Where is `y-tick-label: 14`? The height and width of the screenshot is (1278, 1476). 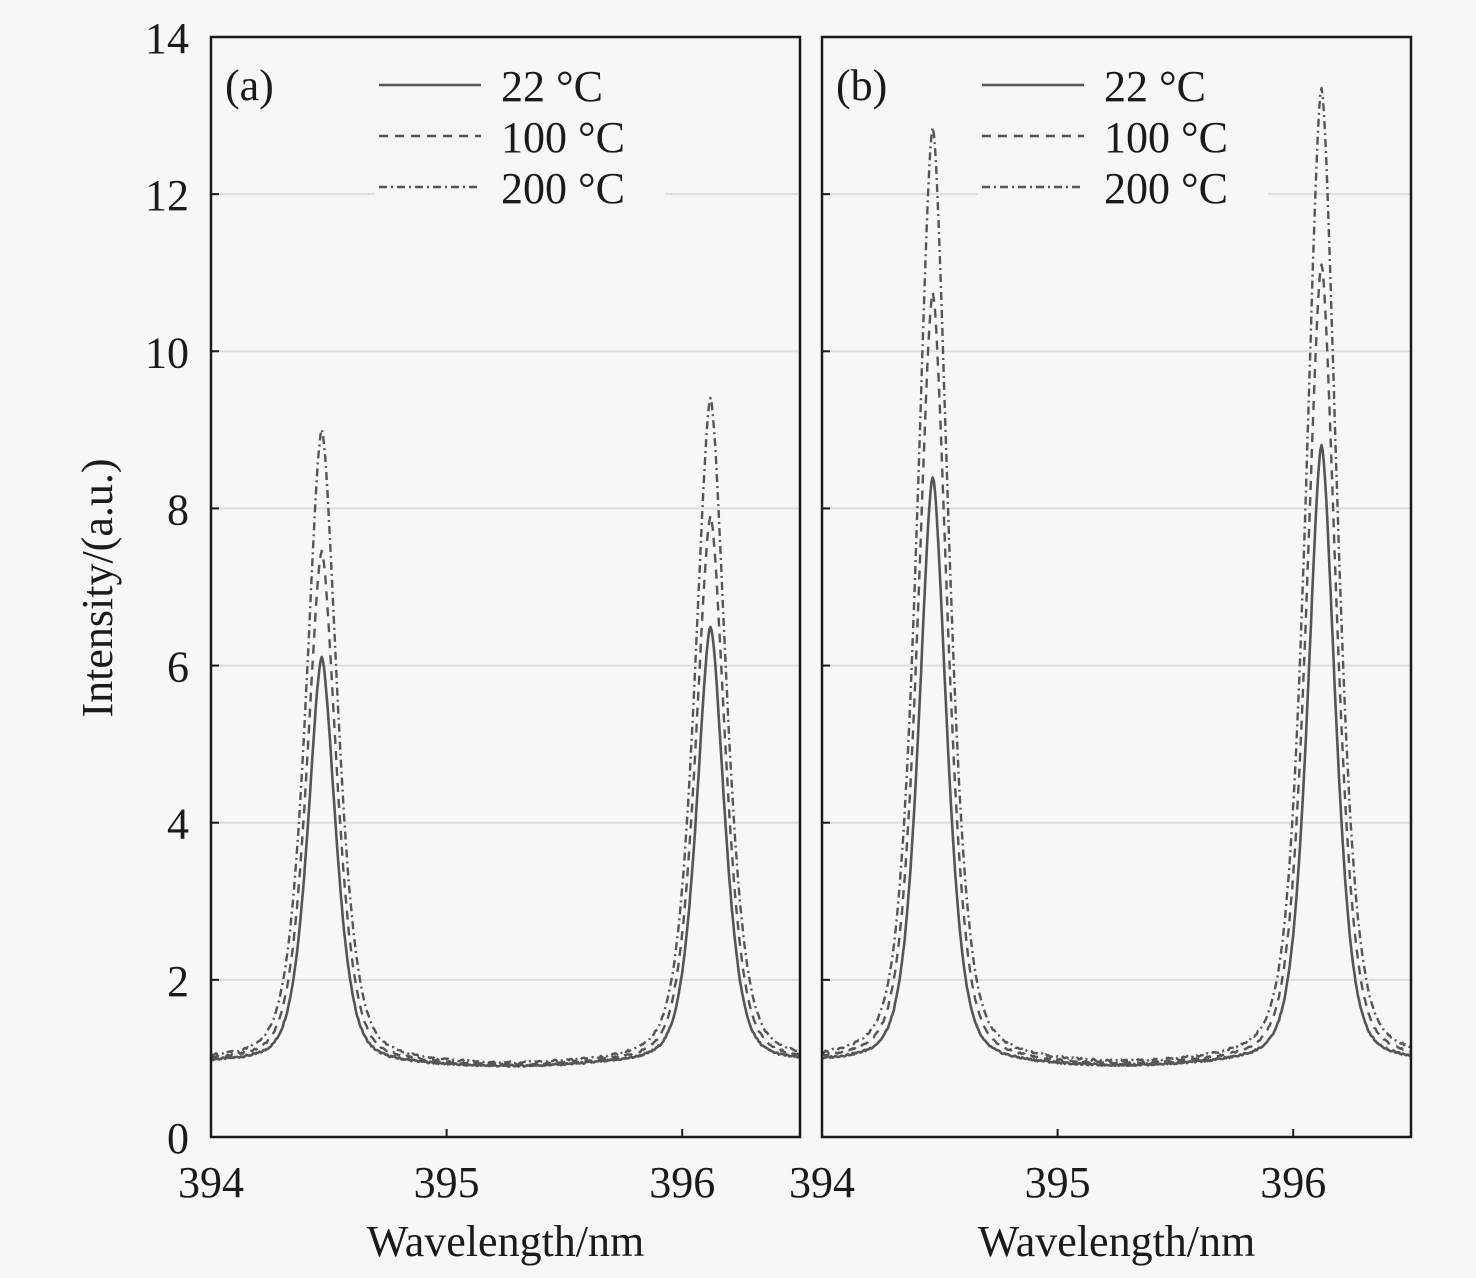 y-tick-label: 14 is located at coordinates (167, 38).